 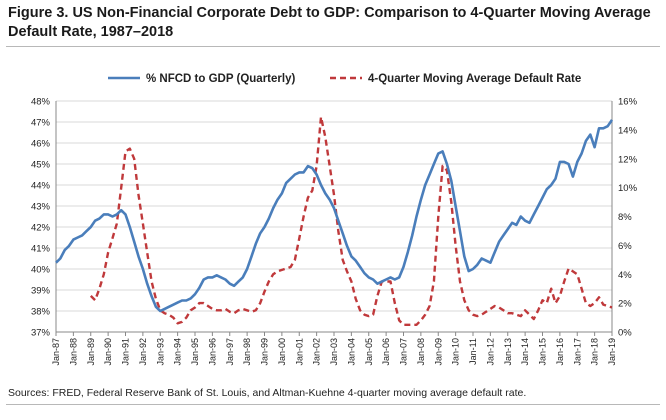 What do you see at coordinates (334, 352) in the screenshot?
I see `x-tick-label: Jan-03` at bounding box center [334, 352].